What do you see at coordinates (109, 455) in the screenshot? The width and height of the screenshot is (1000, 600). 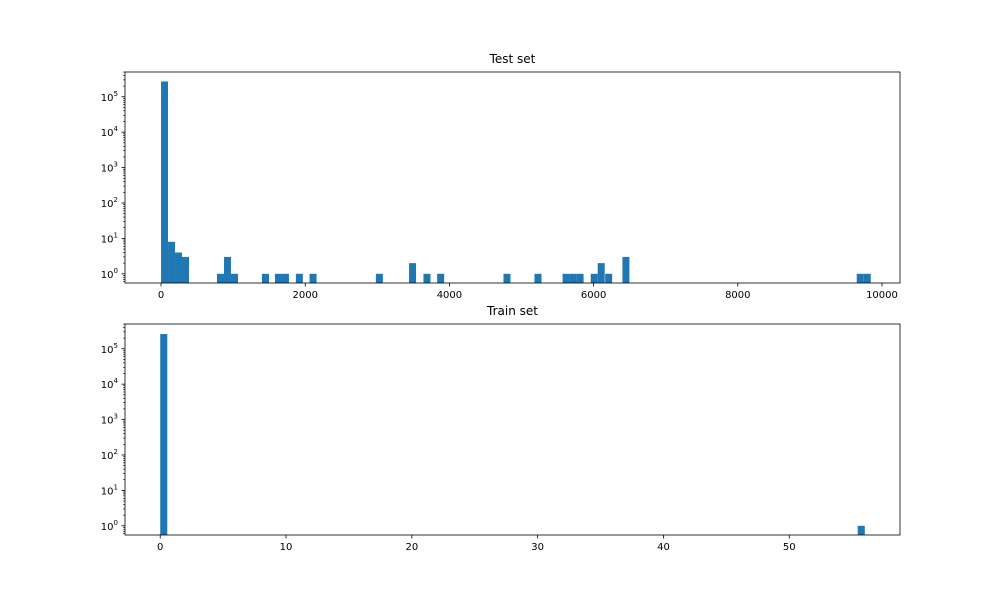 I see `train-set-y-tick-label: 10²` at bounding box center [109, 455].